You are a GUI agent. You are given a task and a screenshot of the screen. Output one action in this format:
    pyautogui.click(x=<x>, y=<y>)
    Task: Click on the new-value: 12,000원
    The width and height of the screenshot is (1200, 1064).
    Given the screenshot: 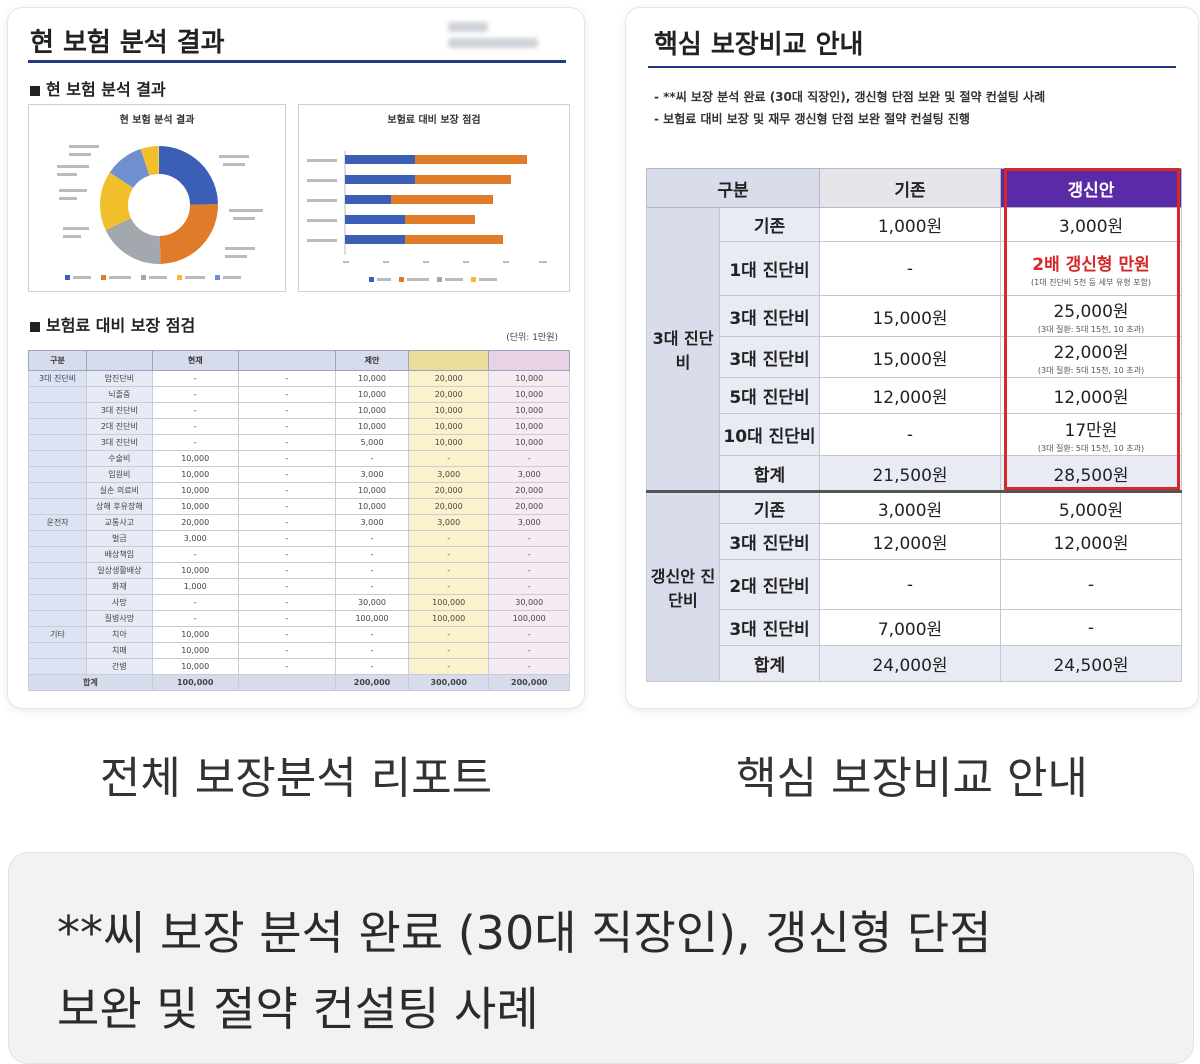 What is the action you would take?
    pyautogui.click(x=1091, y=541)
    